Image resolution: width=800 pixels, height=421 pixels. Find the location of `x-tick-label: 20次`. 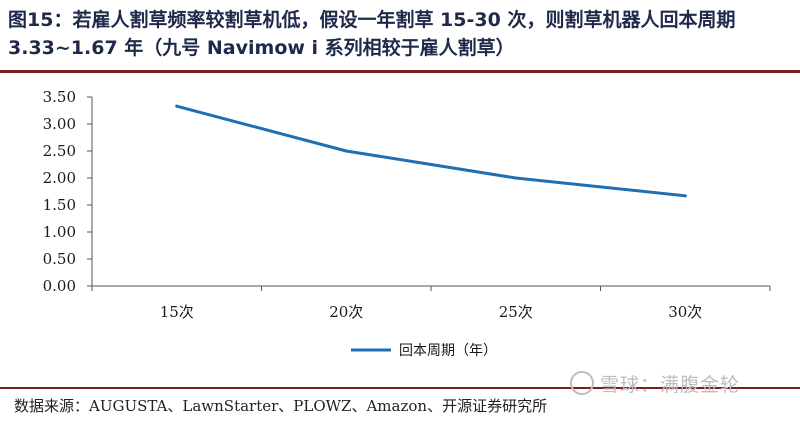

x-tick-label: 20次 is located at coordinates (346, 312).